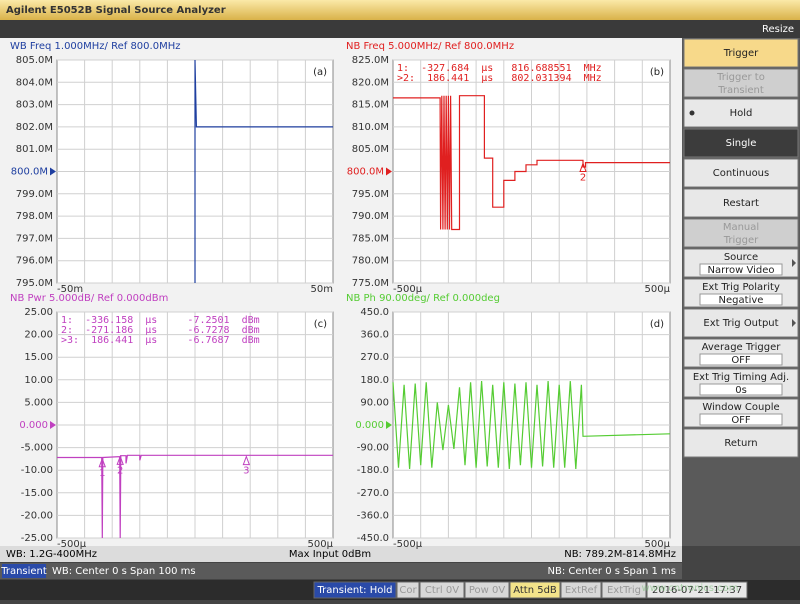 The height and width of the screenshot is (604, 800). Describe the element at coordinates (102, 473) in the screenshot. I see `marker-flag-label: 1` at that location.